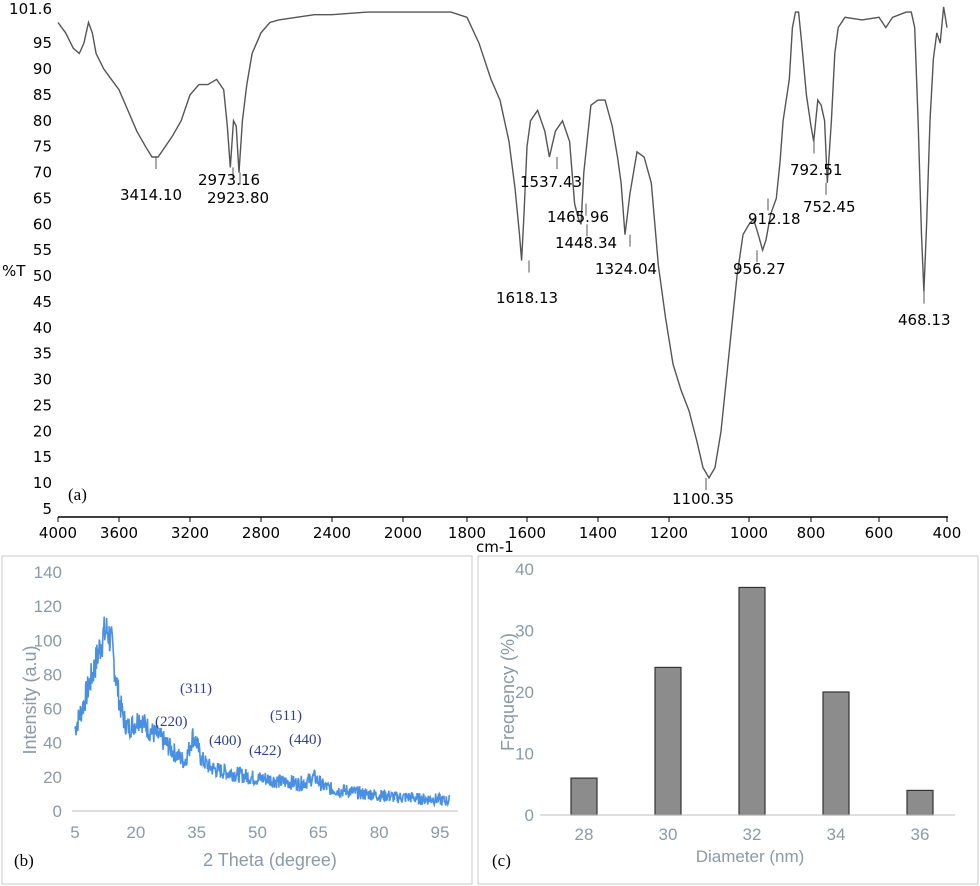 The height and width of the screenshot is (886, 980). I want to click on ftir-peak-label: 792.51, so click(816, 170).